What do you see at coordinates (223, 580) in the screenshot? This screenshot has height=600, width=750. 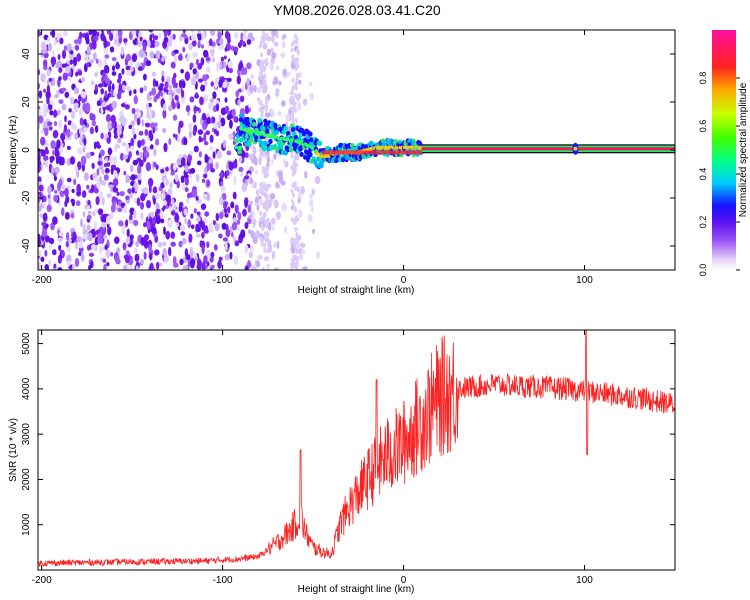 I see `snr-x-tick-label: -100` at bounding box center [223, 580].